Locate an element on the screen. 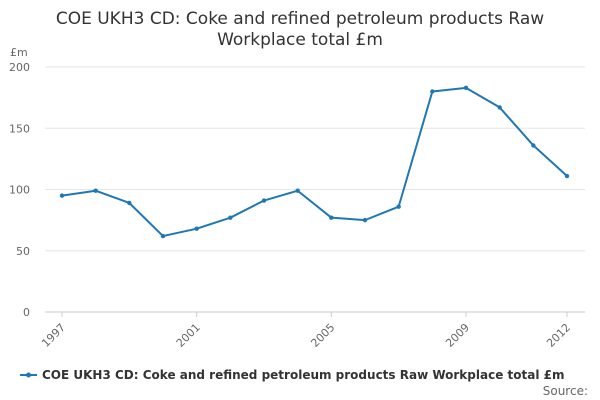  source-label: Source: is located at coordinates (565, 391).